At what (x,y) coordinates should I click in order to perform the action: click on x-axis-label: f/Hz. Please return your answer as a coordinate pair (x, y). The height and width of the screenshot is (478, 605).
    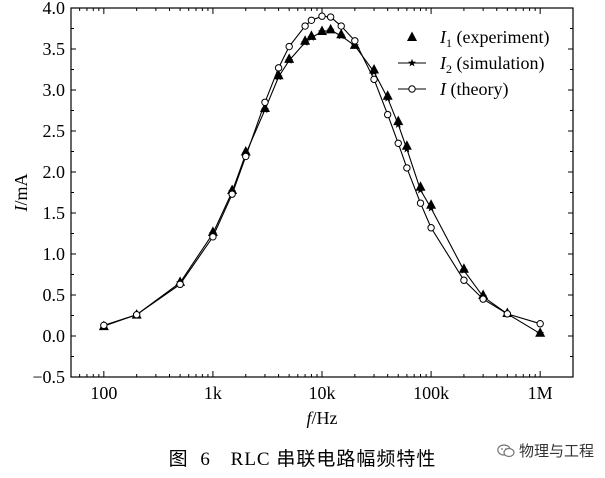
    Looking at the image, I should click on (321, 418).